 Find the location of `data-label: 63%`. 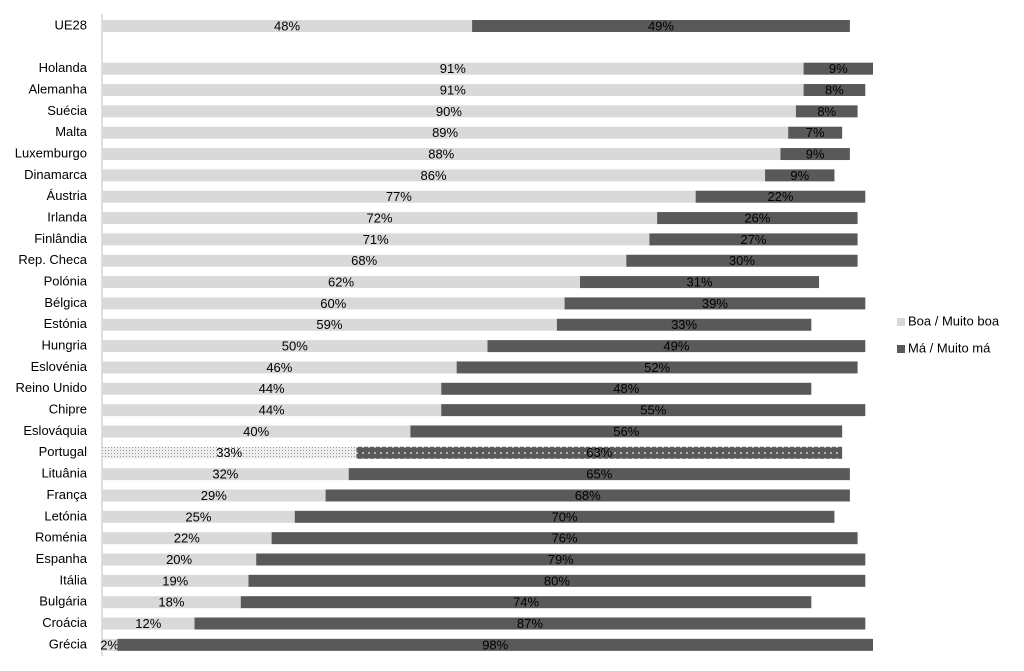

data-label: 63% is located at coordinates (599, 452).